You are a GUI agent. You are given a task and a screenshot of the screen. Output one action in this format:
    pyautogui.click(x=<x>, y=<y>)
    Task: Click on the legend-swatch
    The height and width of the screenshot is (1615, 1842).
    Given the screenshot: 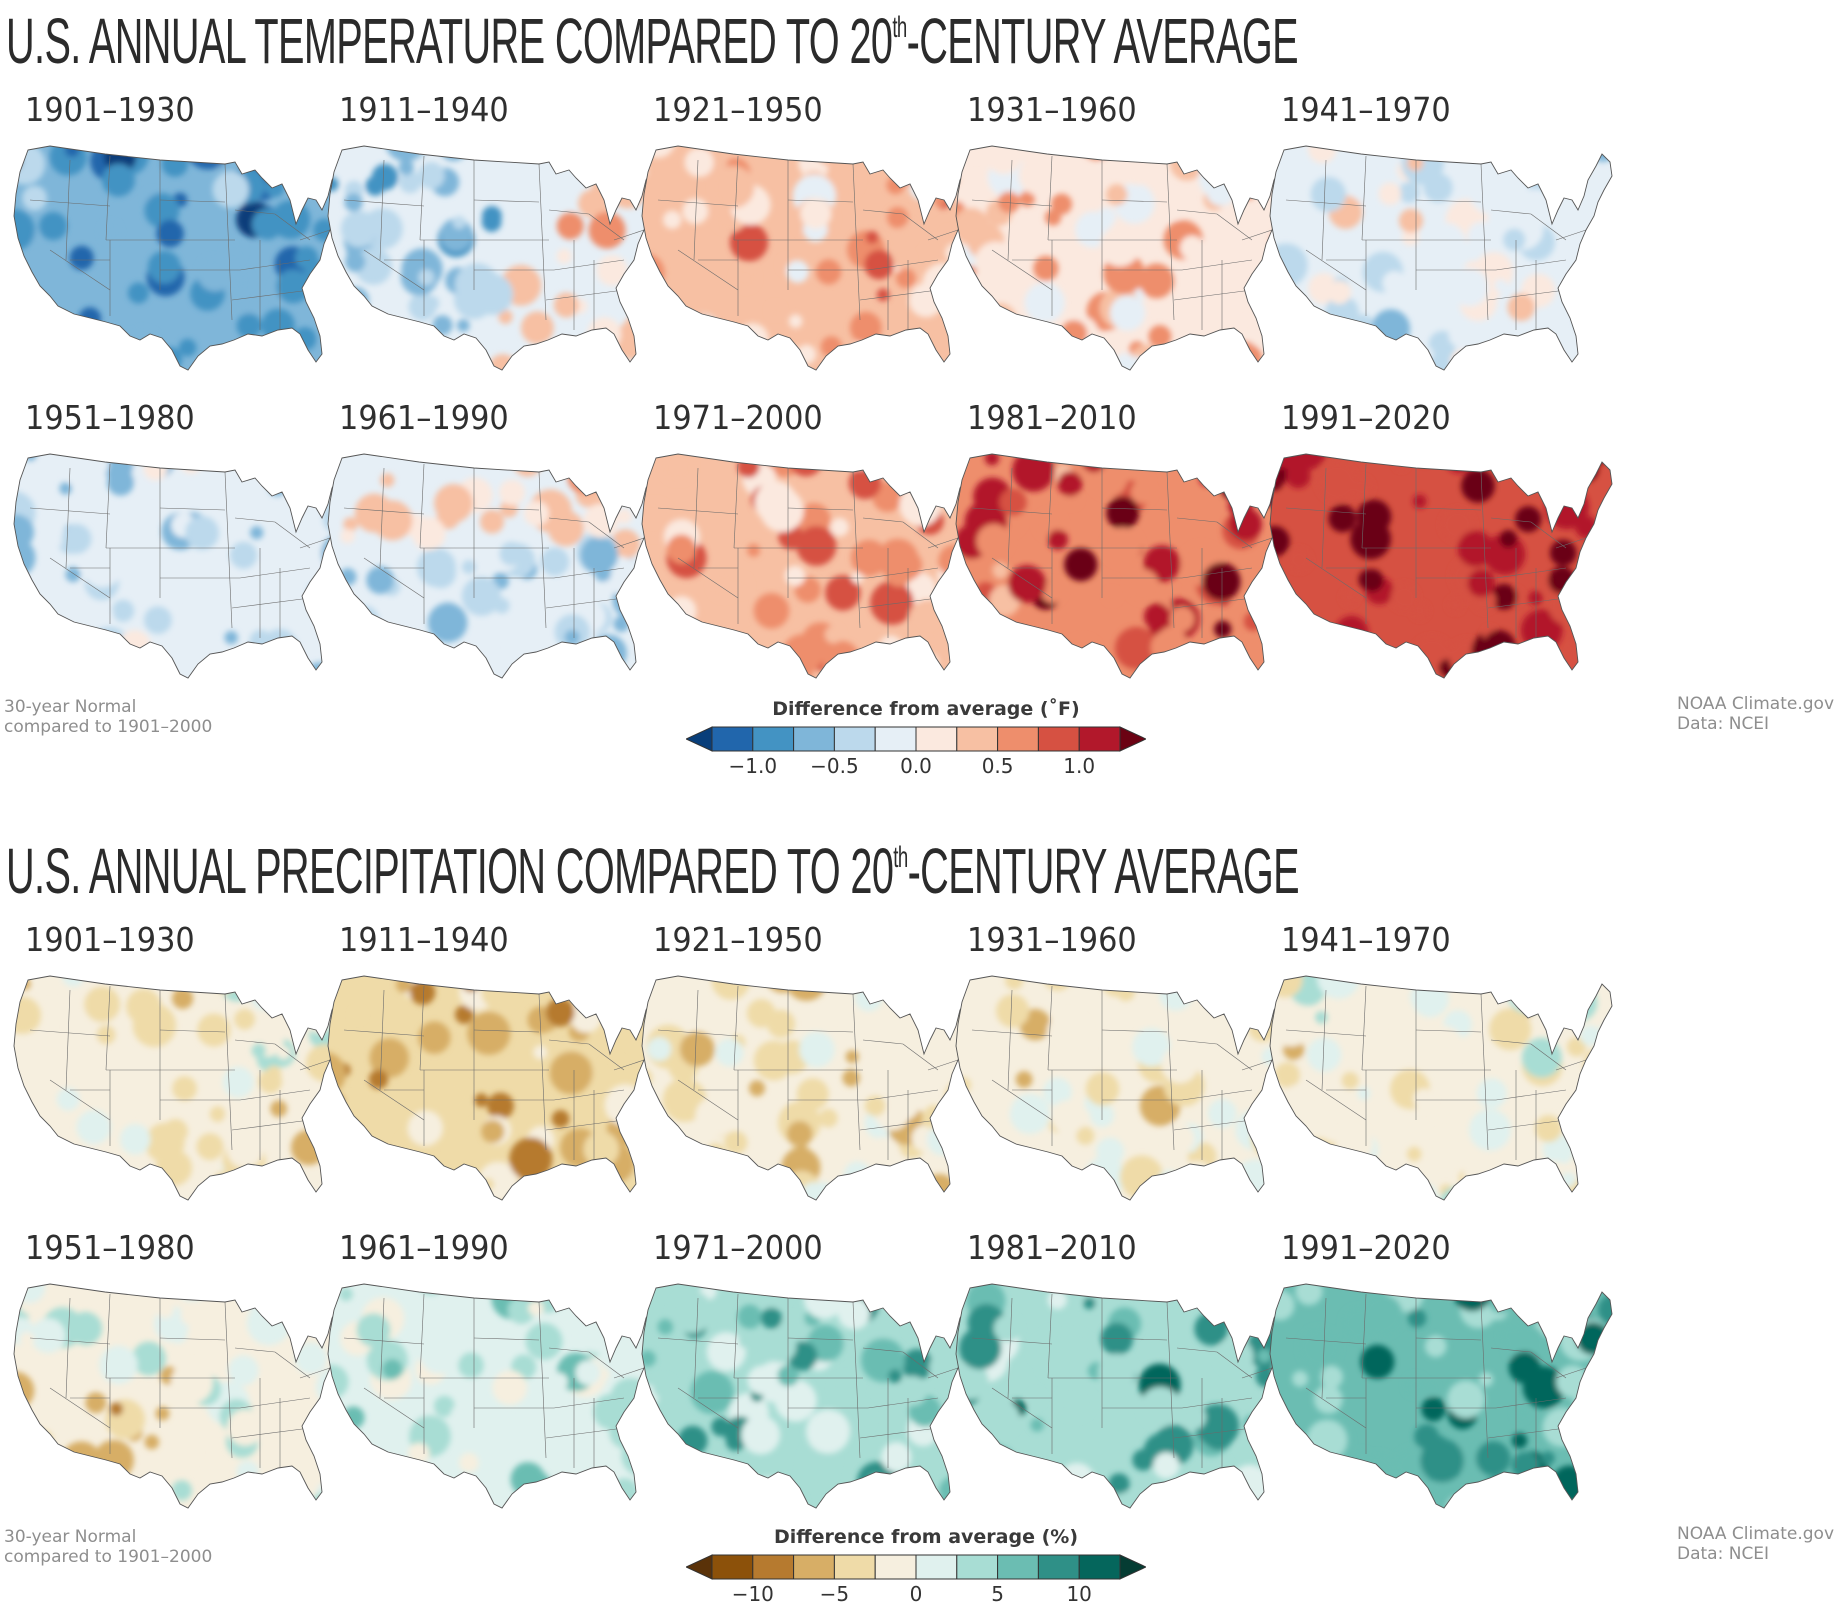 What is the action you would take?
    pyautogui.click(x=1099, y=1567)
    